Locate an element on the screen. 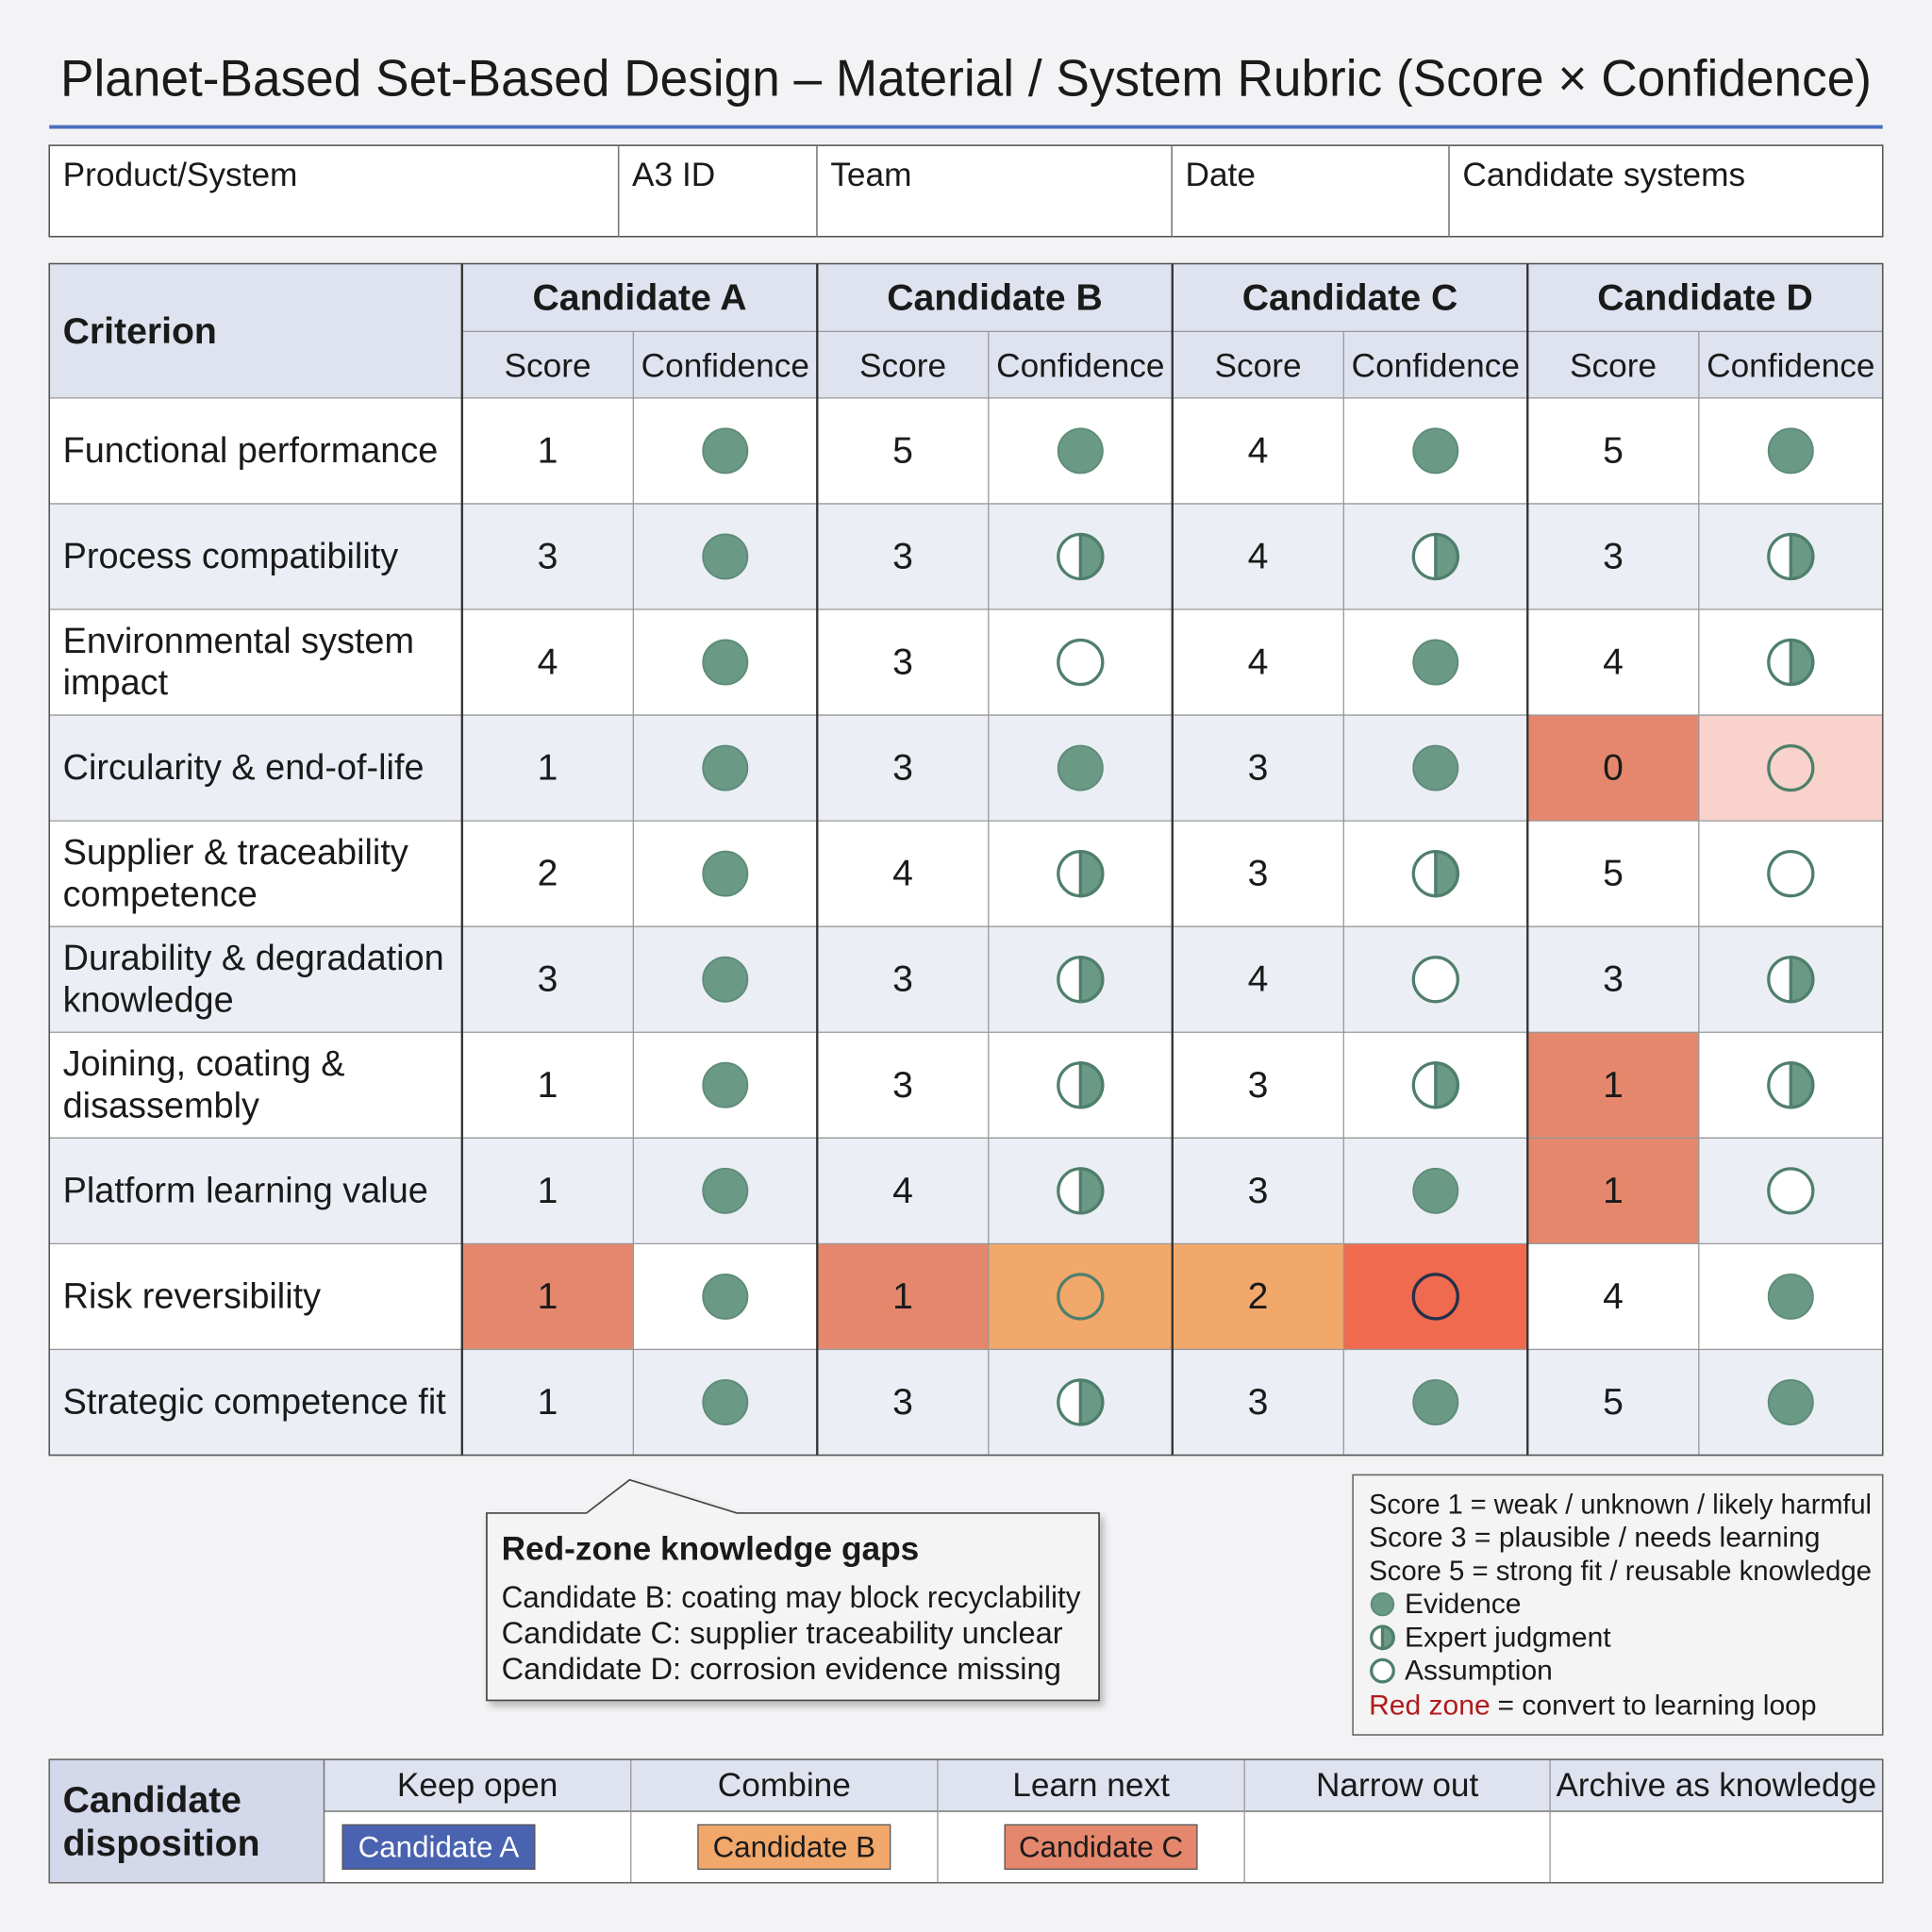 The image size is (1932, 1932). callout-line: Candidate D: corrosion evidence missing is located at coordinates (781, 1669).